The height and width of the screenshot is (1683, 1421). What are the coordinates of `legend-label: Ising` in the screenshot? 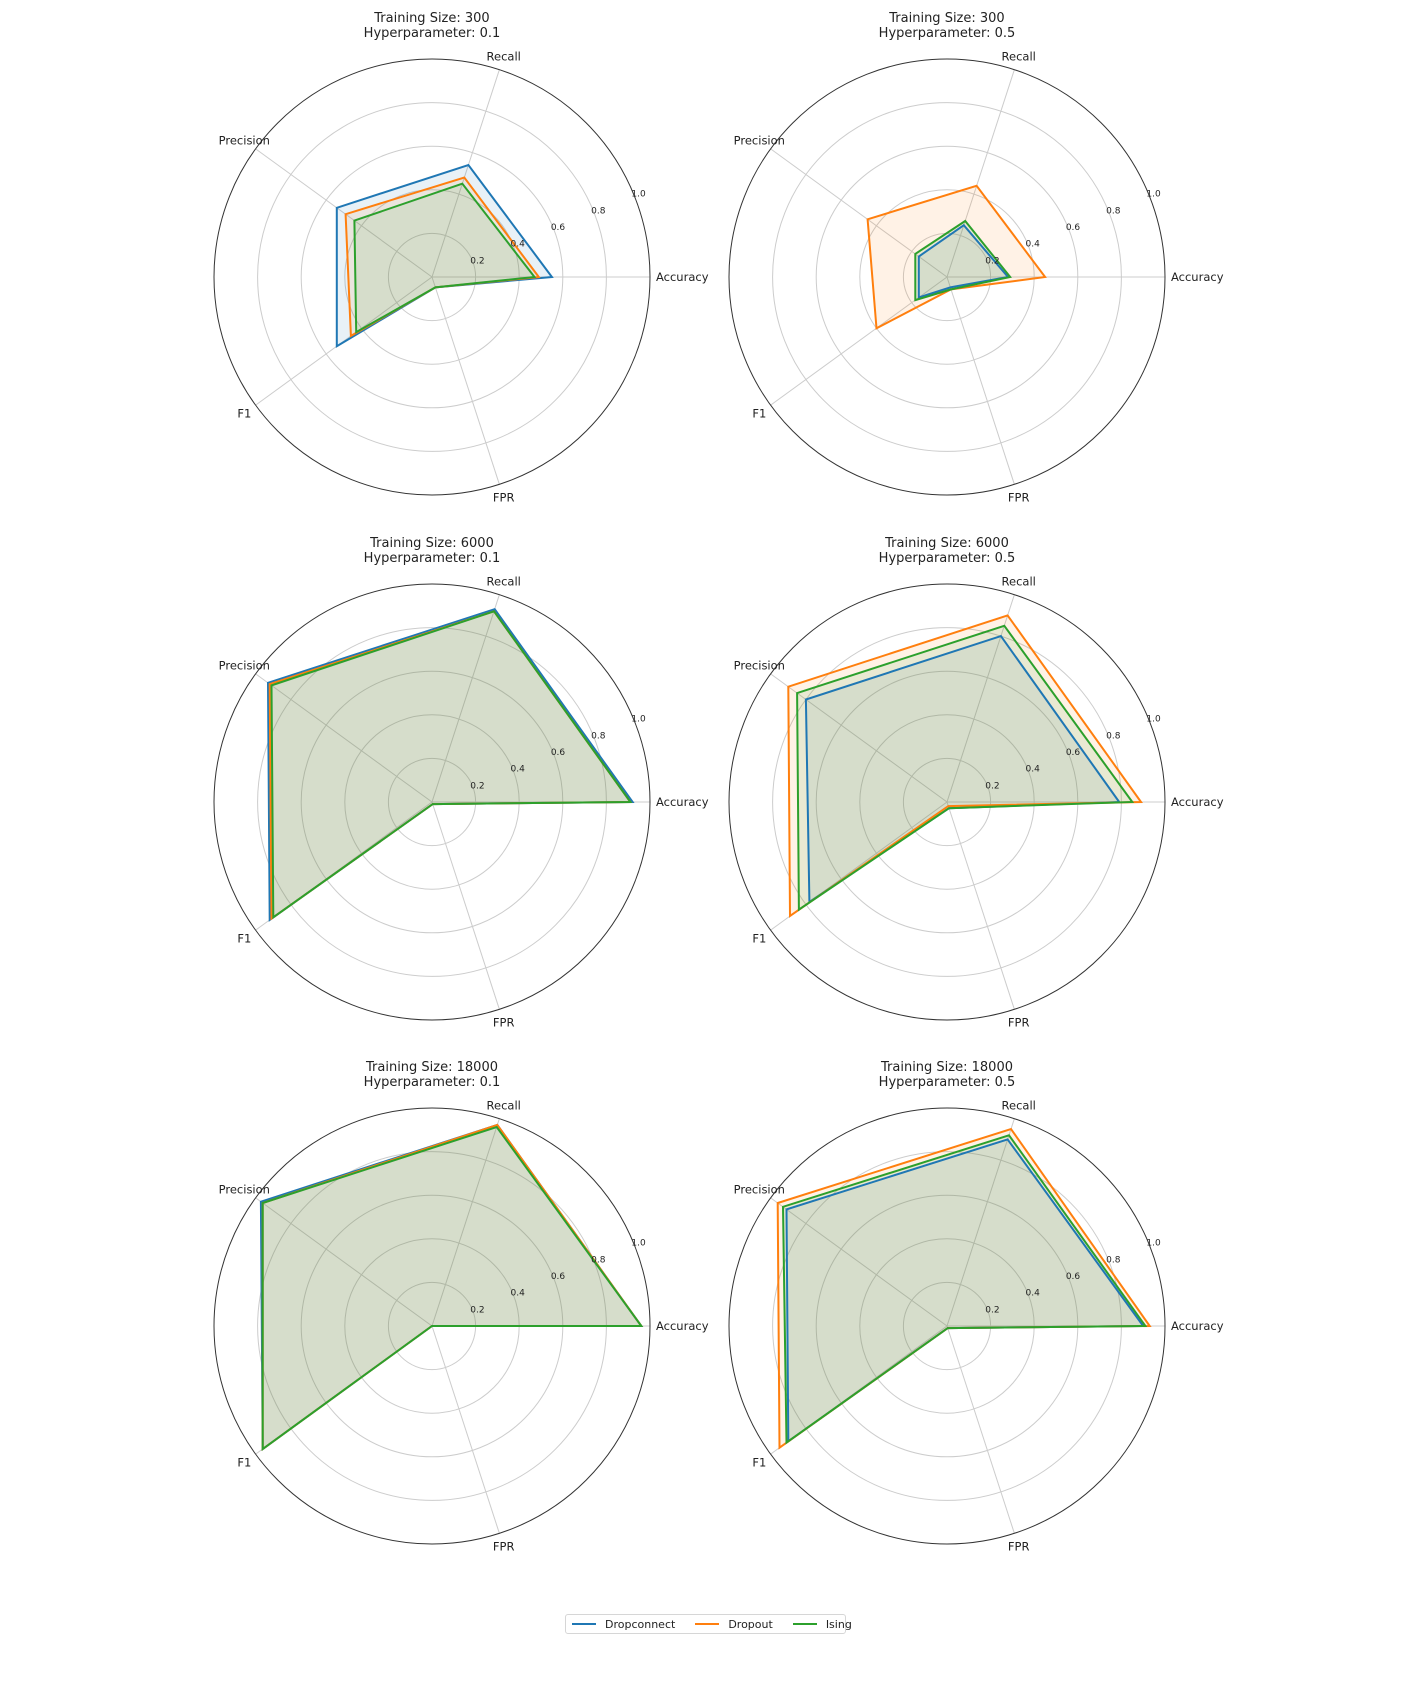 It's located at (838, 1624).